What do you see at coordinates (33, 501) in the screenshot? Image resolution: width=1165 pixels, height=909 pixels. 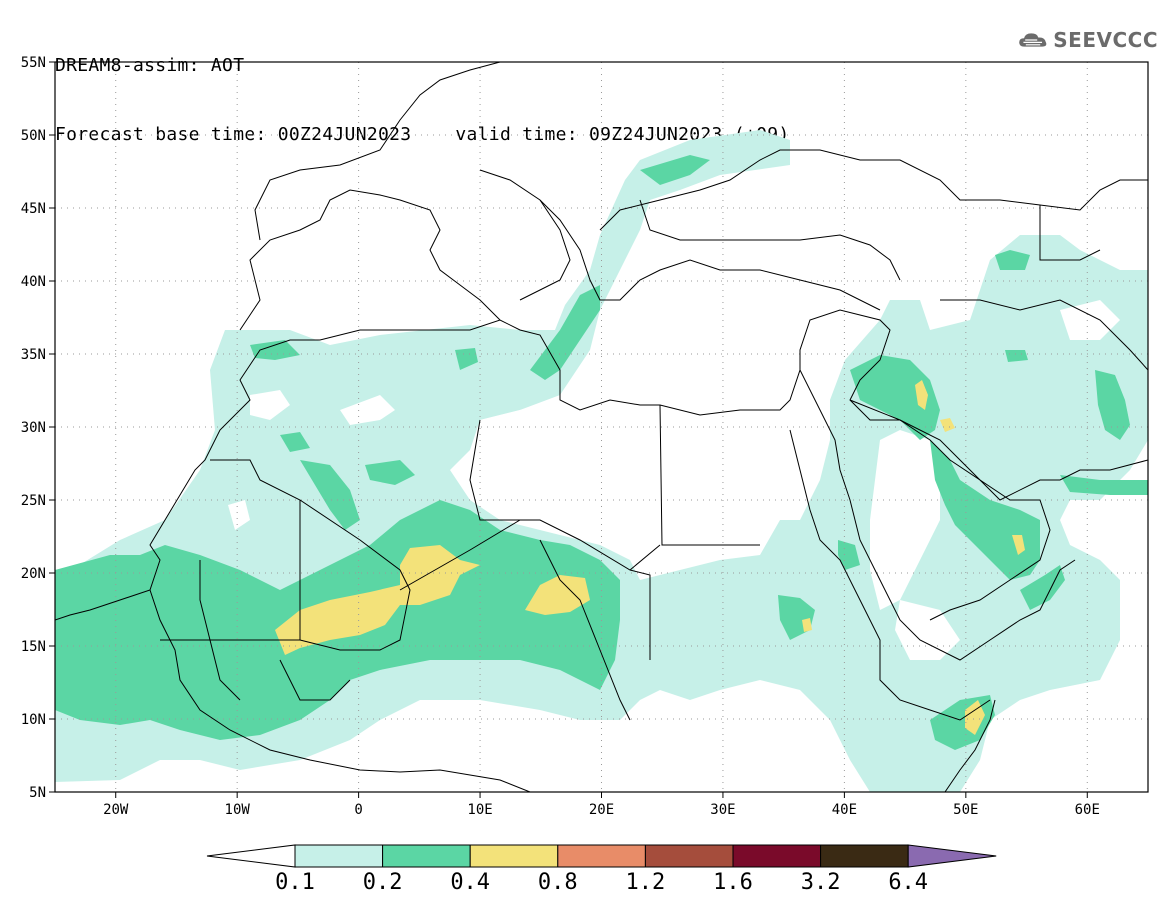 I see `lat-label: 25N` at bounding box center [33, 501].